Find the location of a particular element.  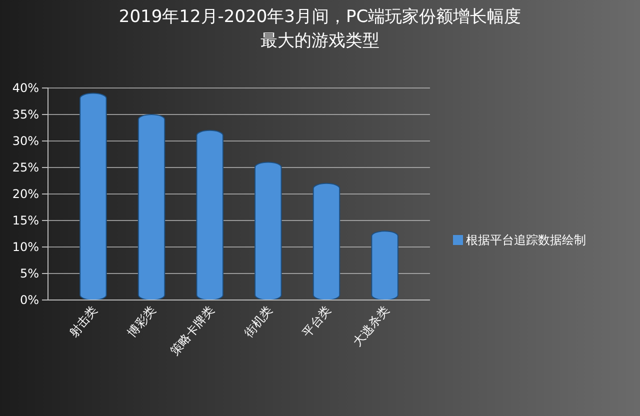

x-tick-label: 平台类 is located at coordinates (317, 321).